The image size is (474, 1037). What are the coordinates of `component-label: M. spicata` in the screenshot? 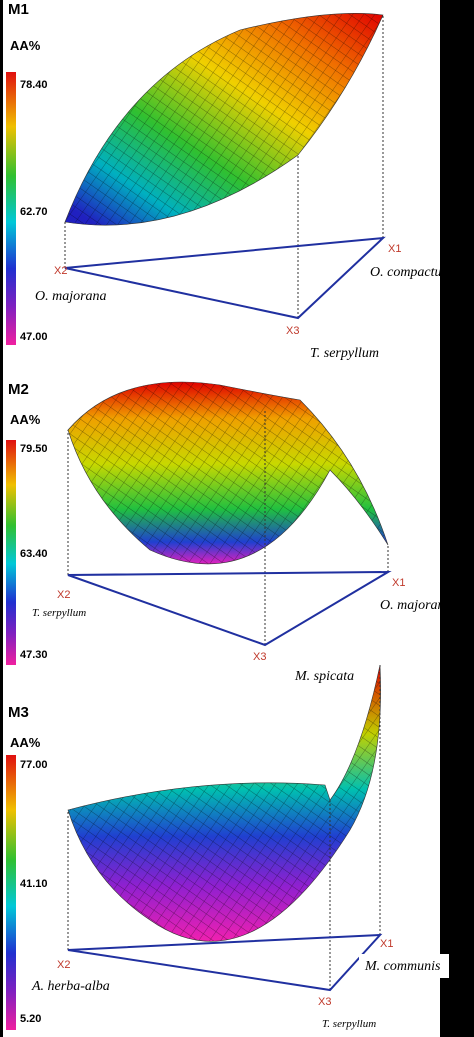 It's located at (324, 676).